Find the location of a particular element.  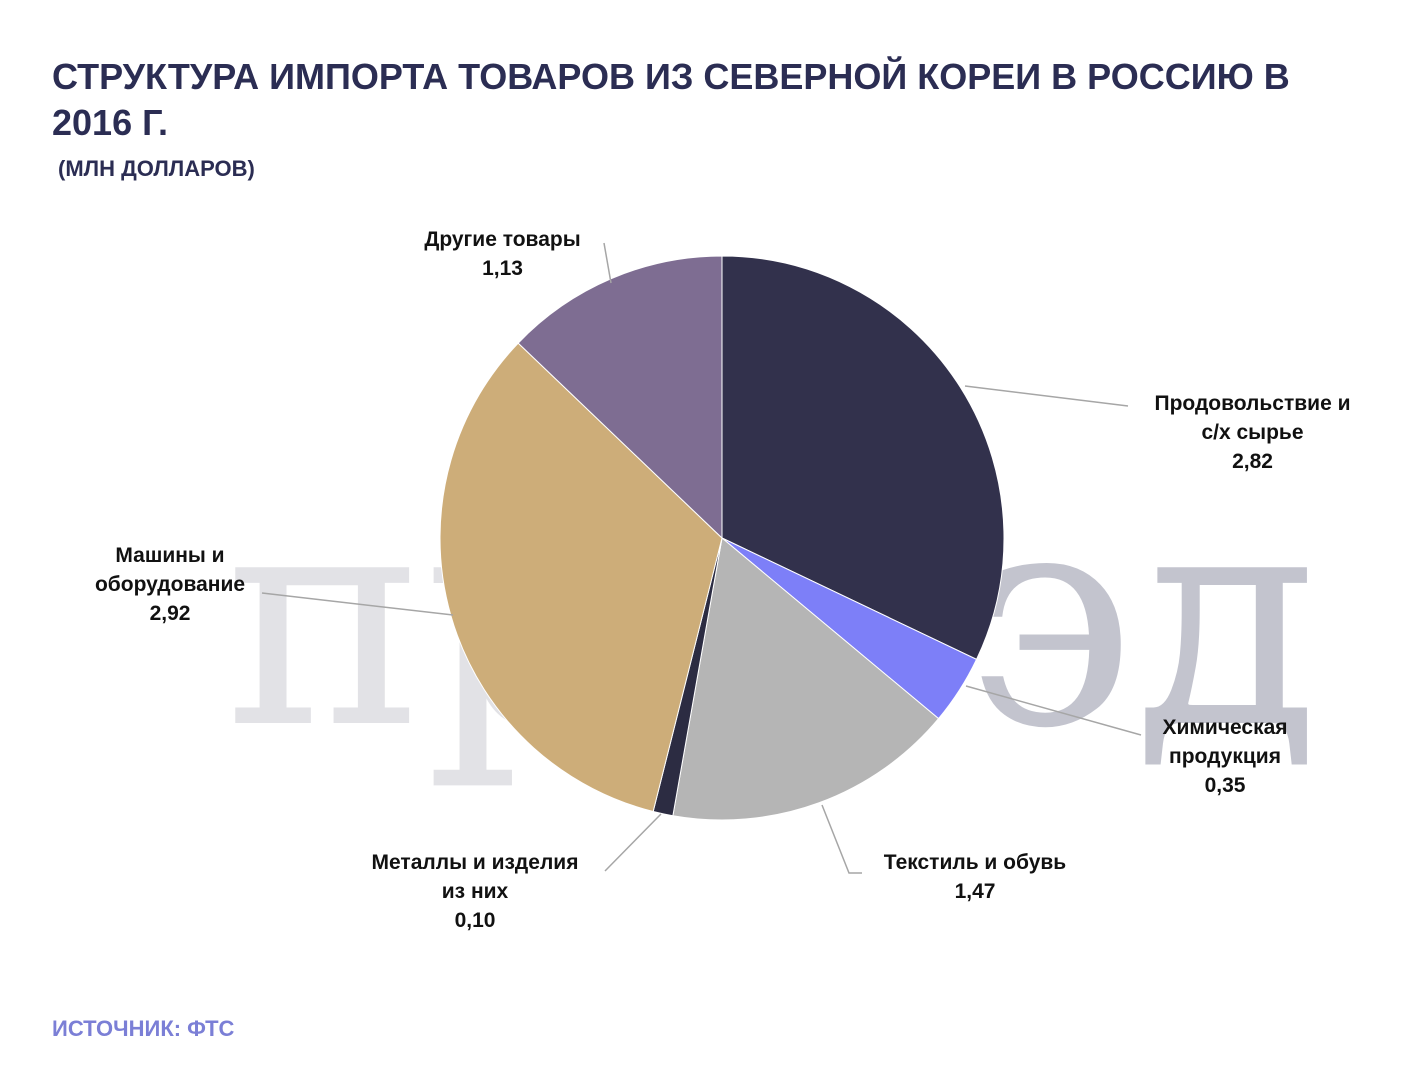

data-label-name: оборудование is located at coordinates (170, 584).